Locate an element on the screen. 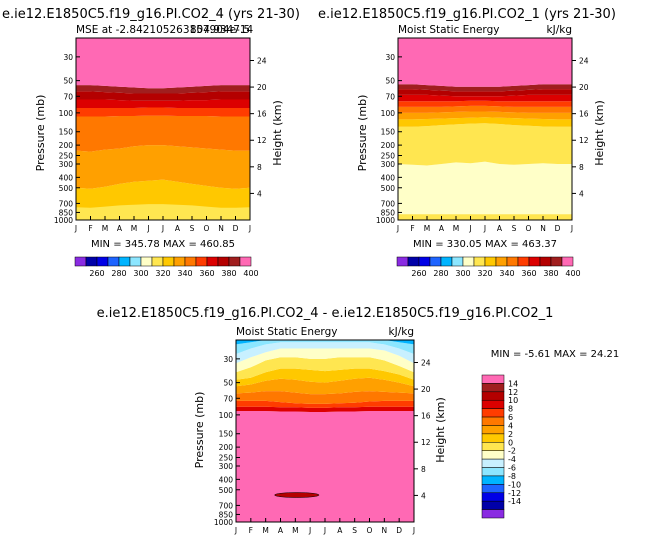 The image size is (649, 541). colorbar-label: 340 is located at coordinates (506, 273).